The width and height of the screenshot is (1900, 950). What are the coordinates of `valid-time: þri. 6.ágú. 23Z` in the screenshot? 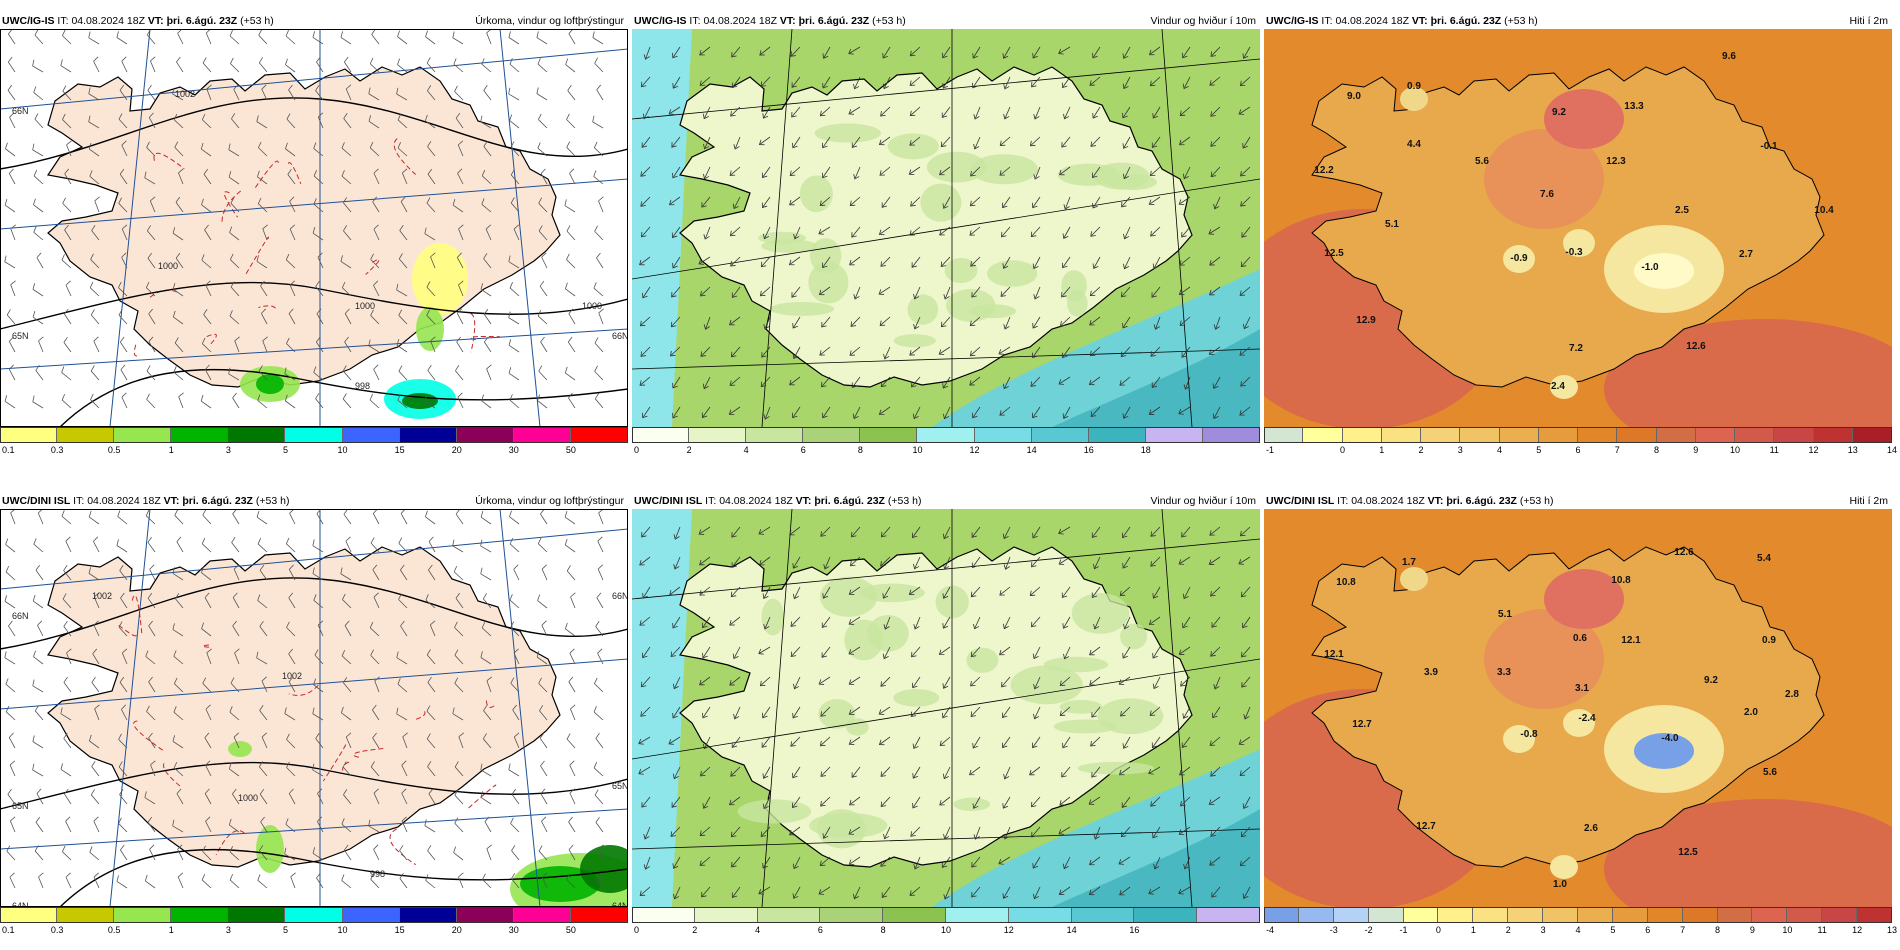 It's located at (217, 501).